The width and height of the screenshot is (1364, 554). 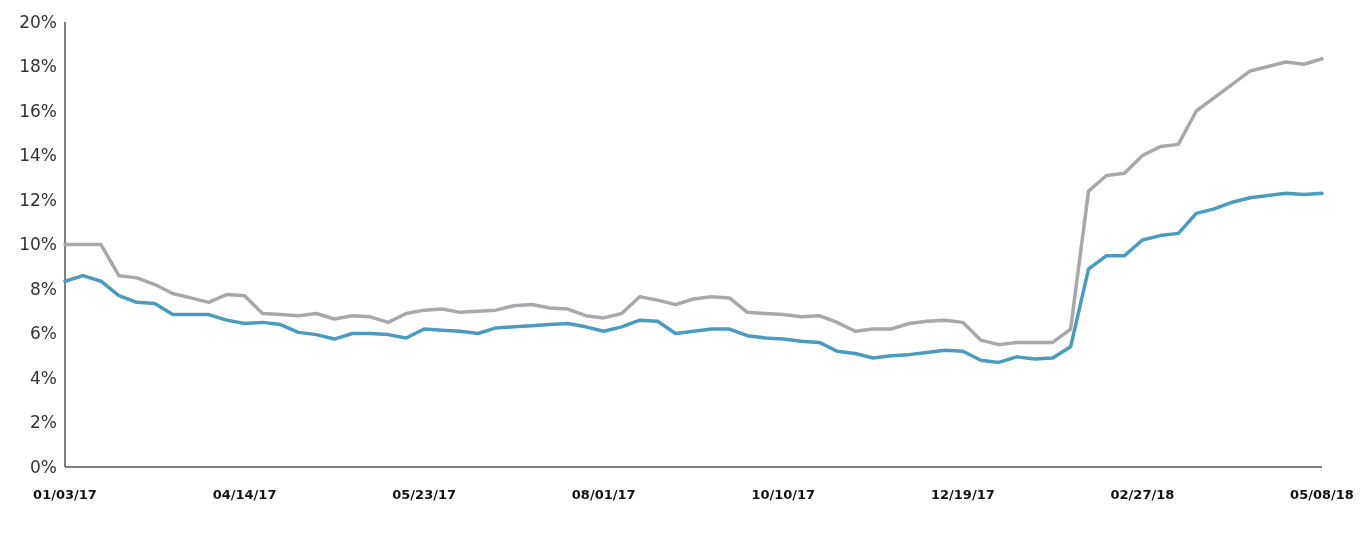 What do you see at coordinates (244, 494) in the screenshot?
I see `x-tick-label: 04/14/17` at bounding box center [244, 494].